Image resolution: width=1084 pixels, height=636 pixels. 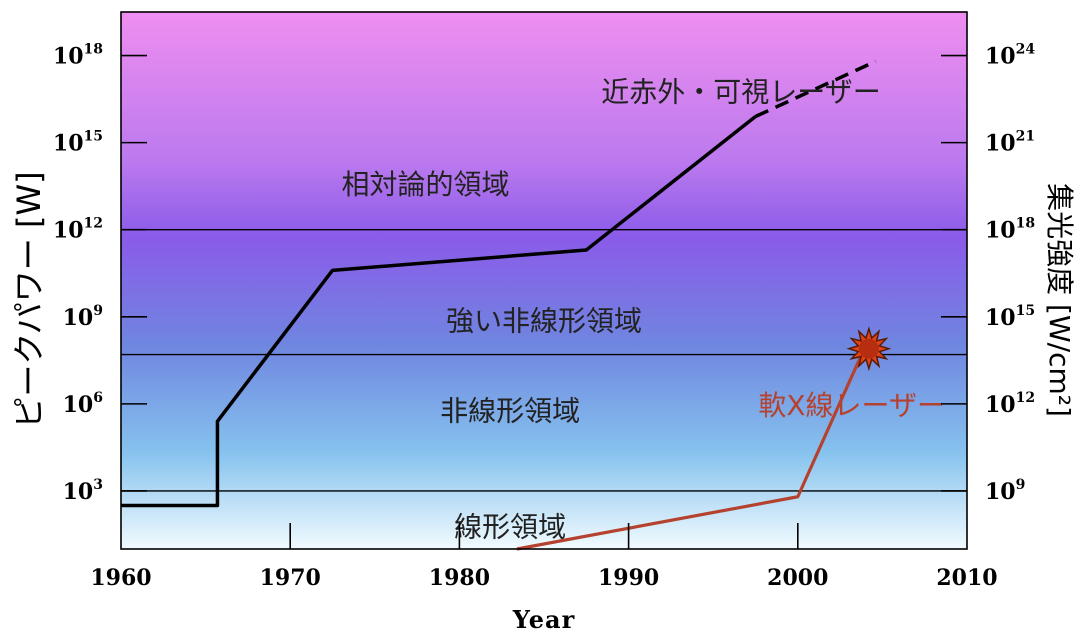 I want to click on right-axis-label: 集光強度 [W/cm²], so click(x=1059, y=300).